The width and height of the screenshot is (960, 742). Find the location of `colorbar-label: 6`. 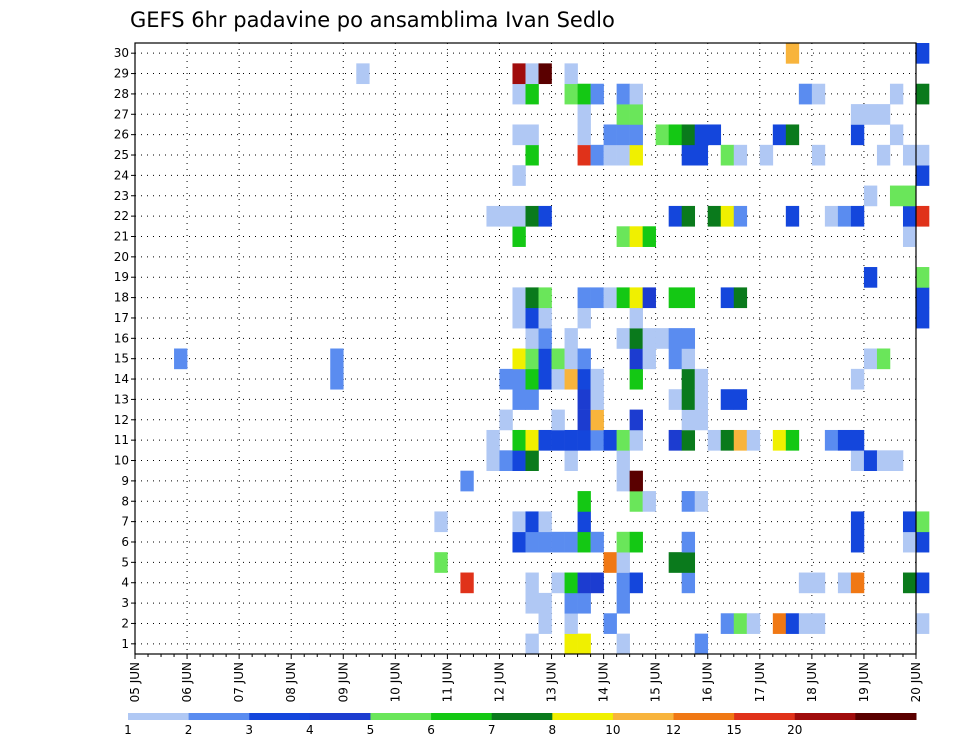

colorbar-label: 6 is located at coordinates (431, 730).